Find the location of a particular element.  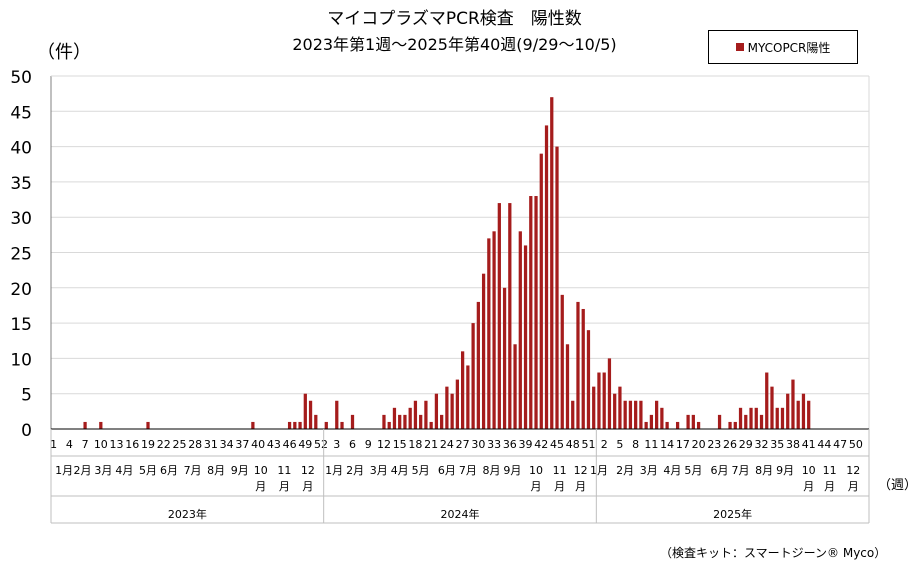

week-tick-label: 12 is located at coordinates (384, 444).